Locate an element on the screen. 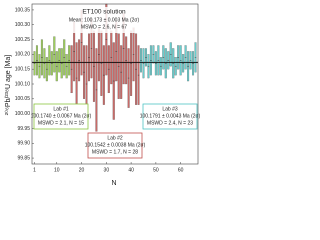 The width and height of the screenshot is (320, 240). lab-line: 100.1740 ± 0.0067 Ma (2σ) is located at coordinates (61, 116).